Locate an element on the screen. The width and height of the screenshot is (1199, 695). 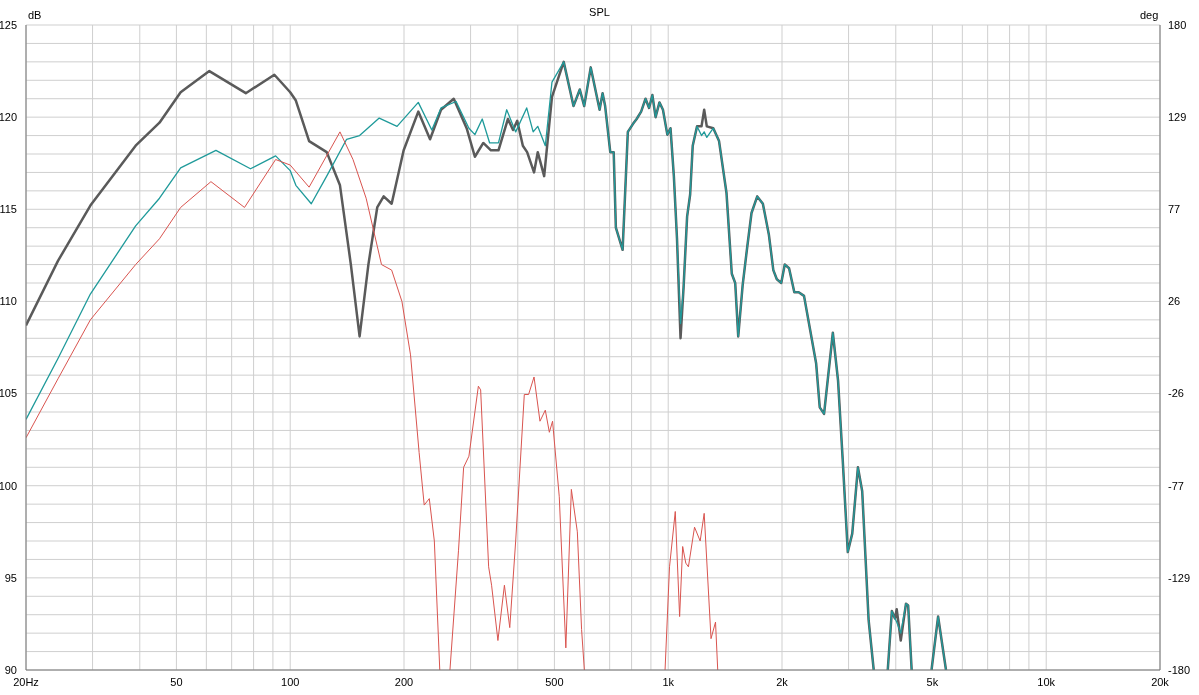
y2-tick-label: -180 is located at coordinates (1179, 669).